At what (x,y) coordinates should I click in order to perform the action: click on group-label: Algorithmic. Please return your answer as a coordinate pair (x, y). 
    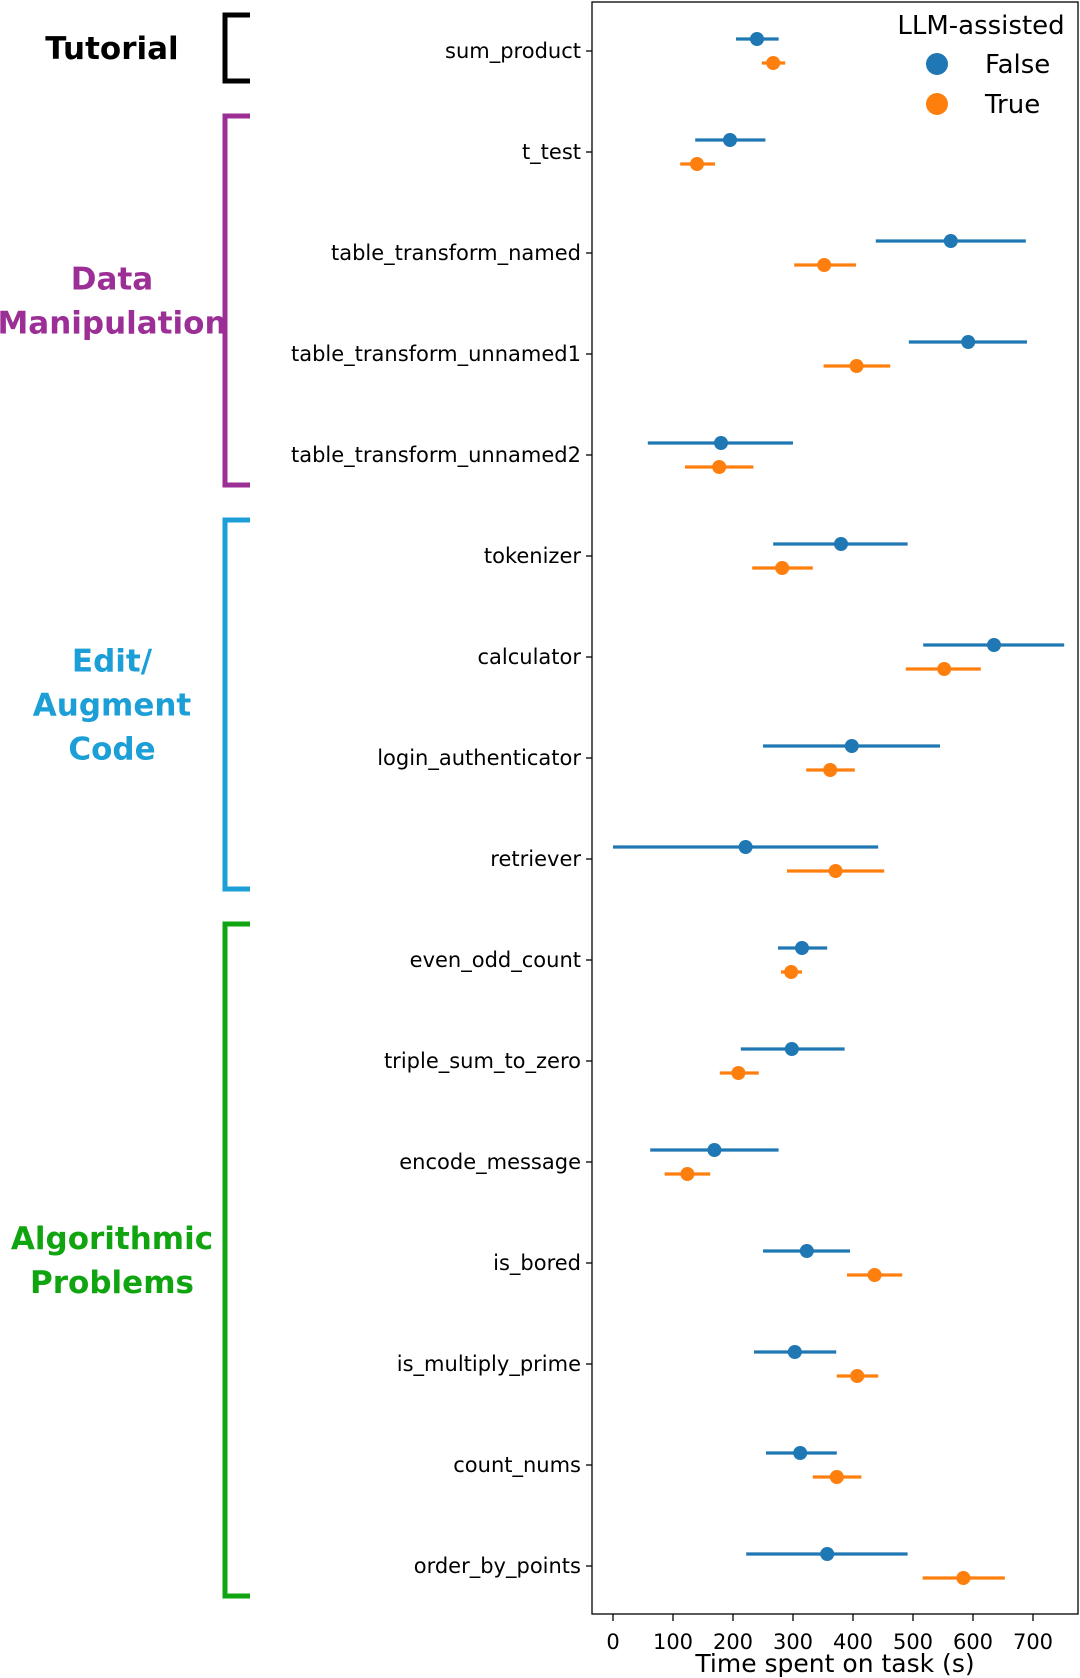
    Looking at the image, I should click on (112, 1239).